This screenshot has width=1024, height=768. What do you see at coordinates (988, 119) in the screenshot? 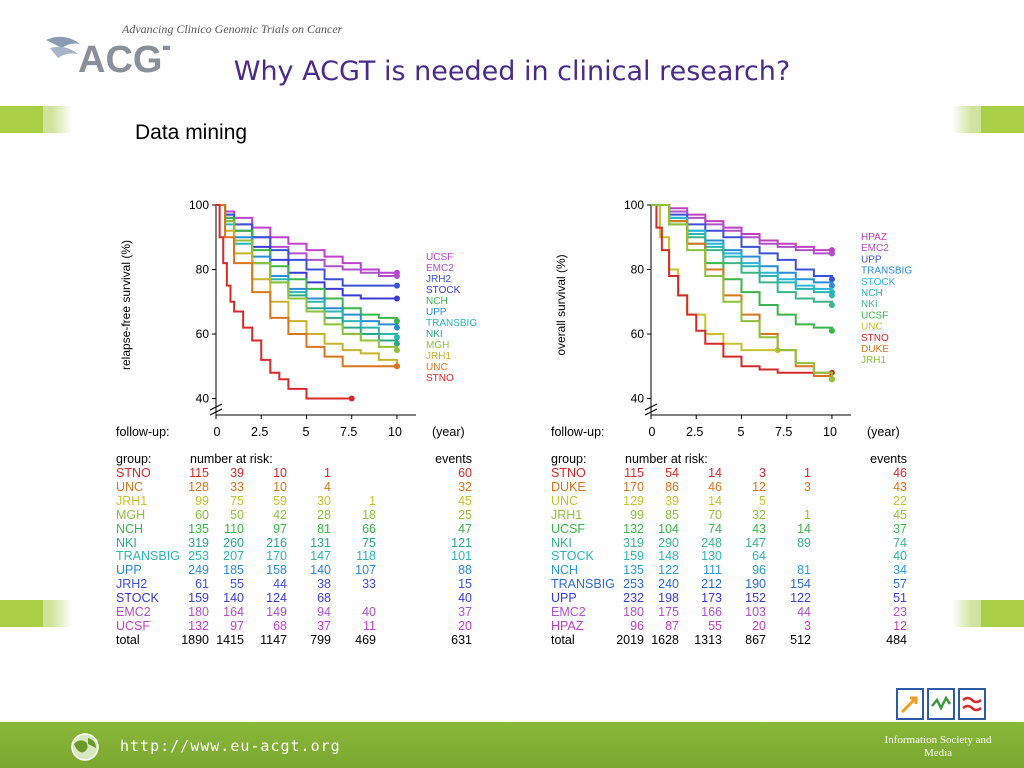
I see `right-accent-band` at bounding box center [988, 119].